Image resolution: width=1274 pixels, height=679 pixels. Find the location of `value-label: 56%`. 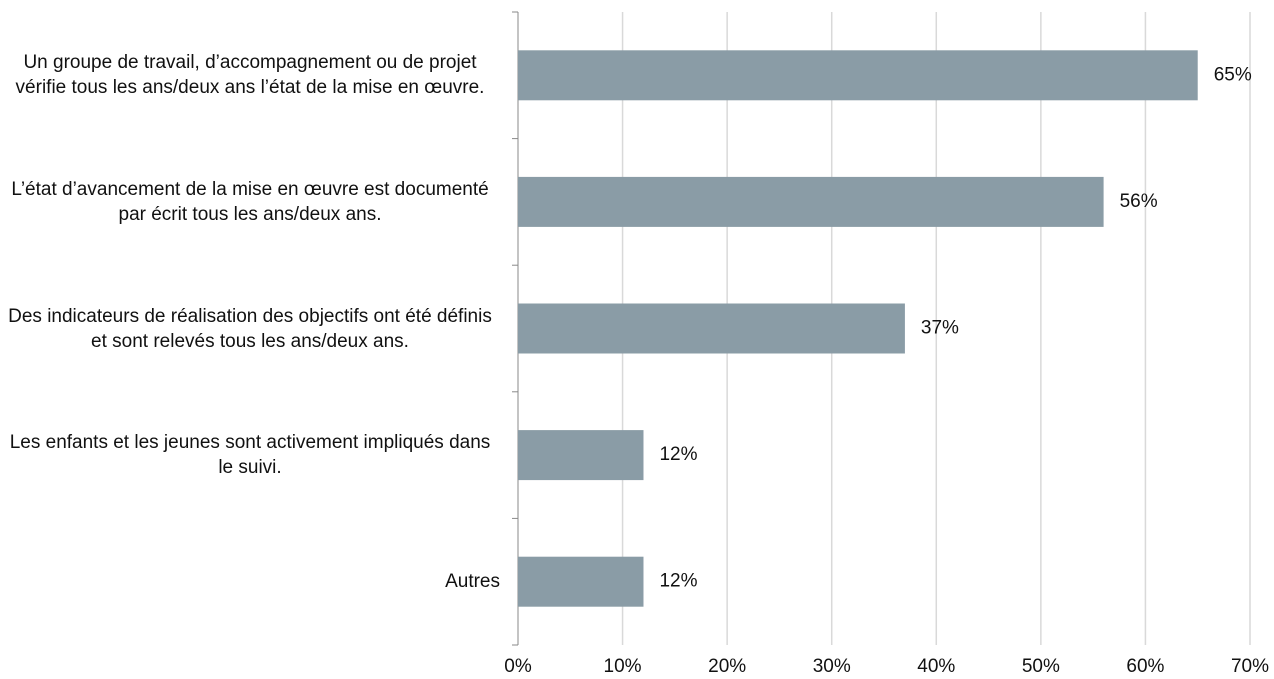

value-label: 56% is located at coordinates (1139, 201).